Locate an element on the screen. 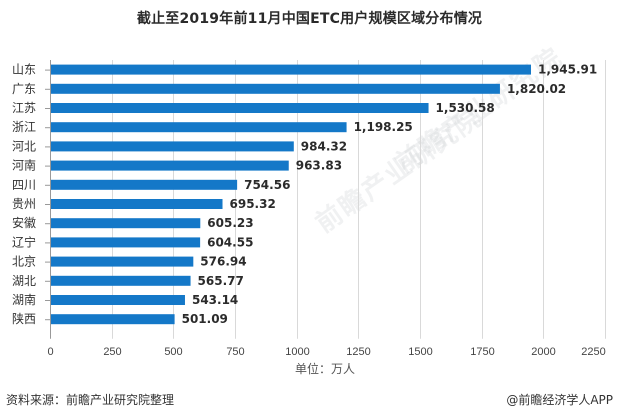 The width and height of the screenshot is (619, 420). category-label: 北京 is located at coordinates (24, 262).